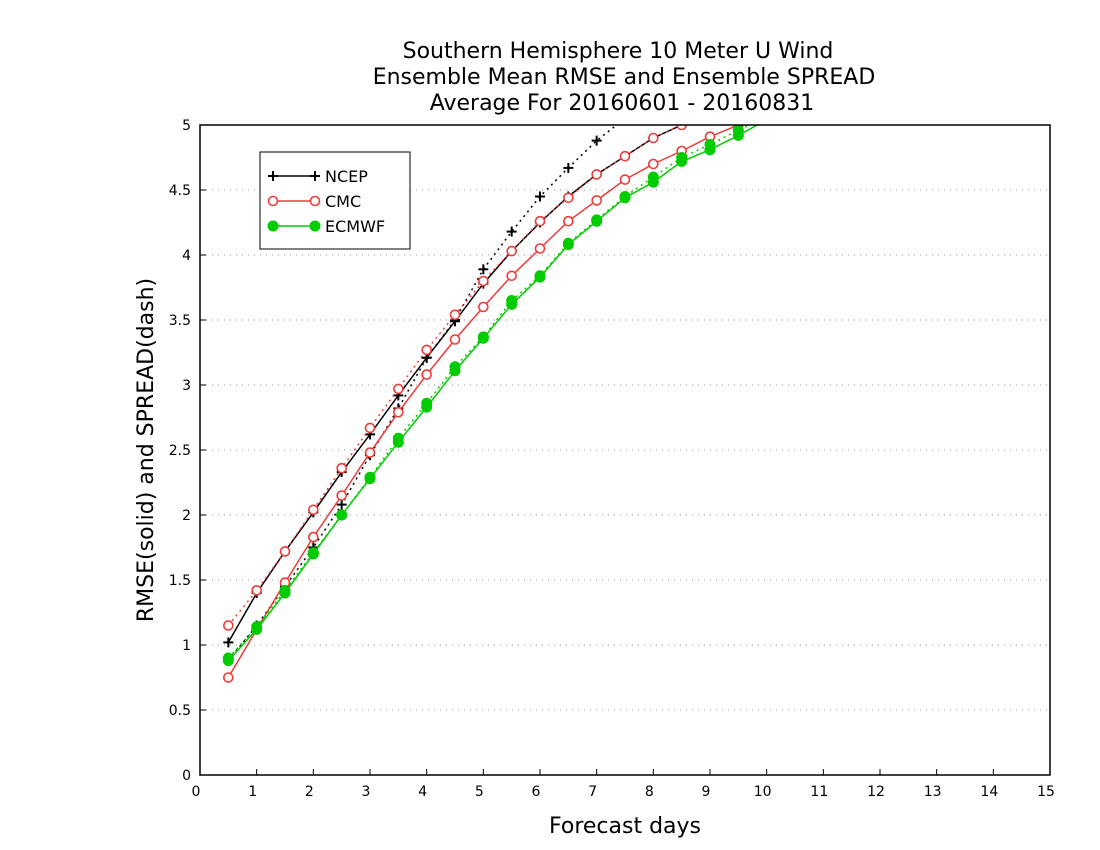 The height and width of the screenshot is (850, 1100). I want to click on y-tick-label-0: 0, so click(186, 776).